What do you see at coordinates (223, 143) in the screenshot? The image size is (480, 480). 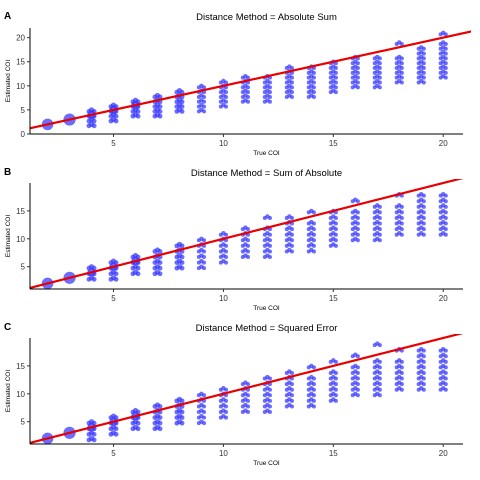 I see `x-tick-label: 10` at bounding box center [223, 143].